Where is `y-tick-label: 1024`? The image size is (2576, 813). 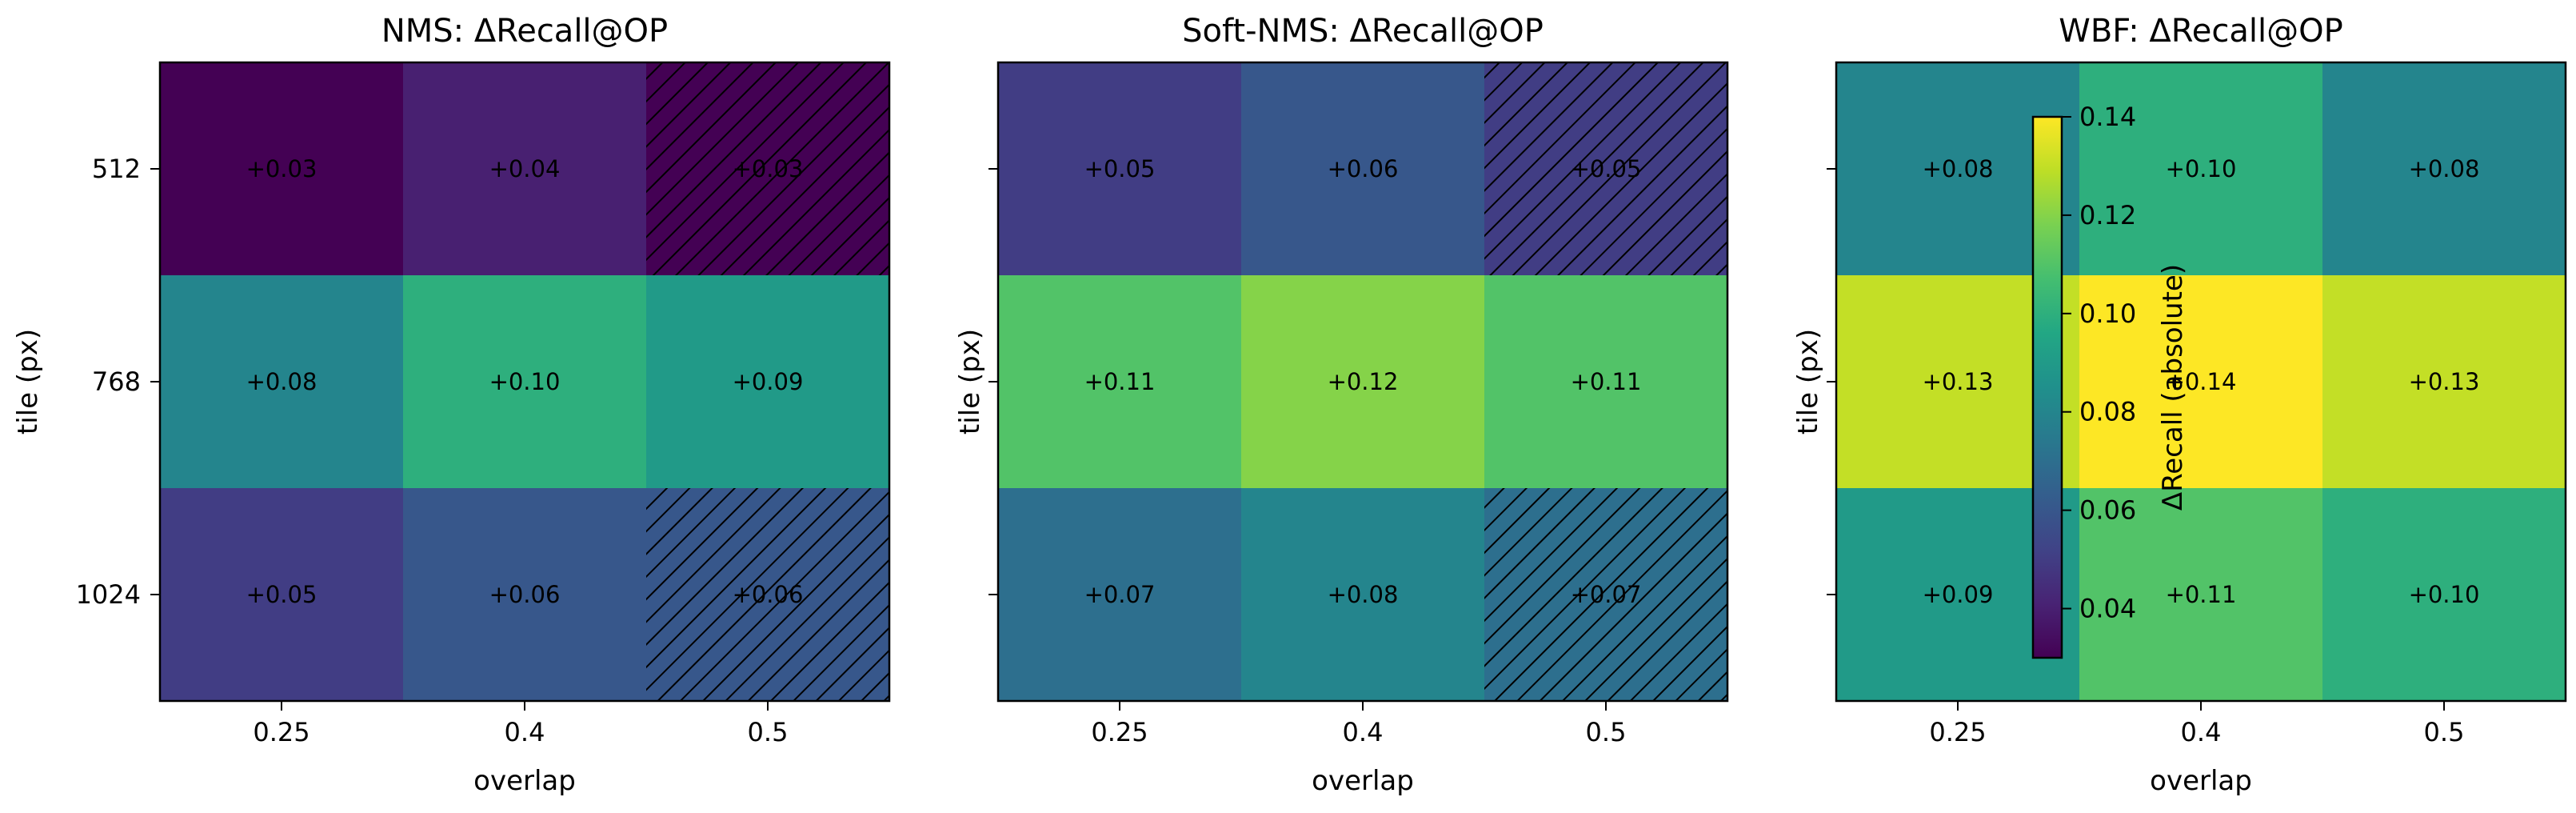
y-tick-label: 1024 is located at coordinates (109, 594).